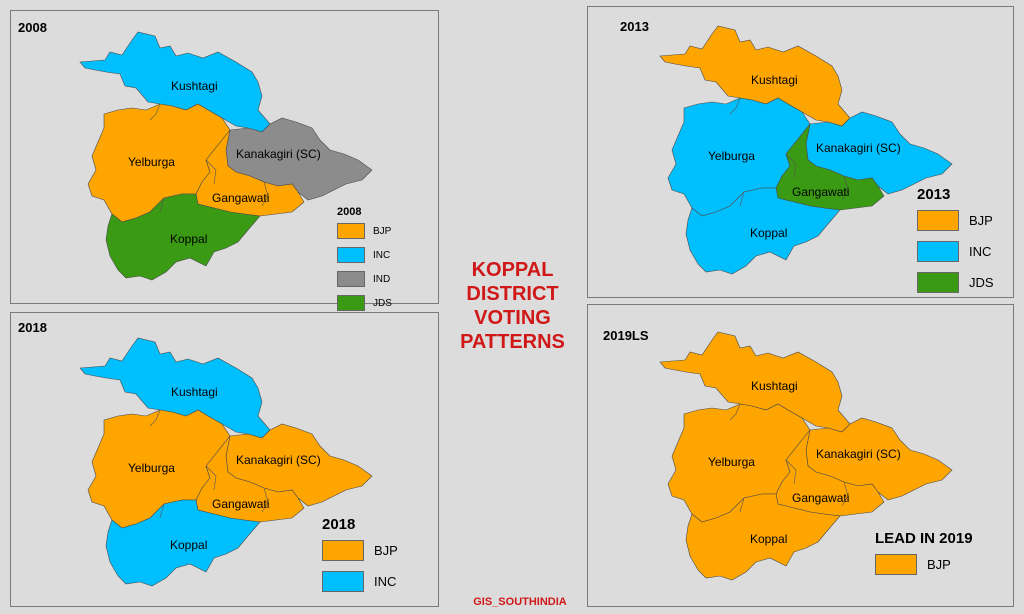 Image resolution: width=1024 pixels, height=614 pixels. I want to click on panel-year-2013: 2013, so click(634, 26).